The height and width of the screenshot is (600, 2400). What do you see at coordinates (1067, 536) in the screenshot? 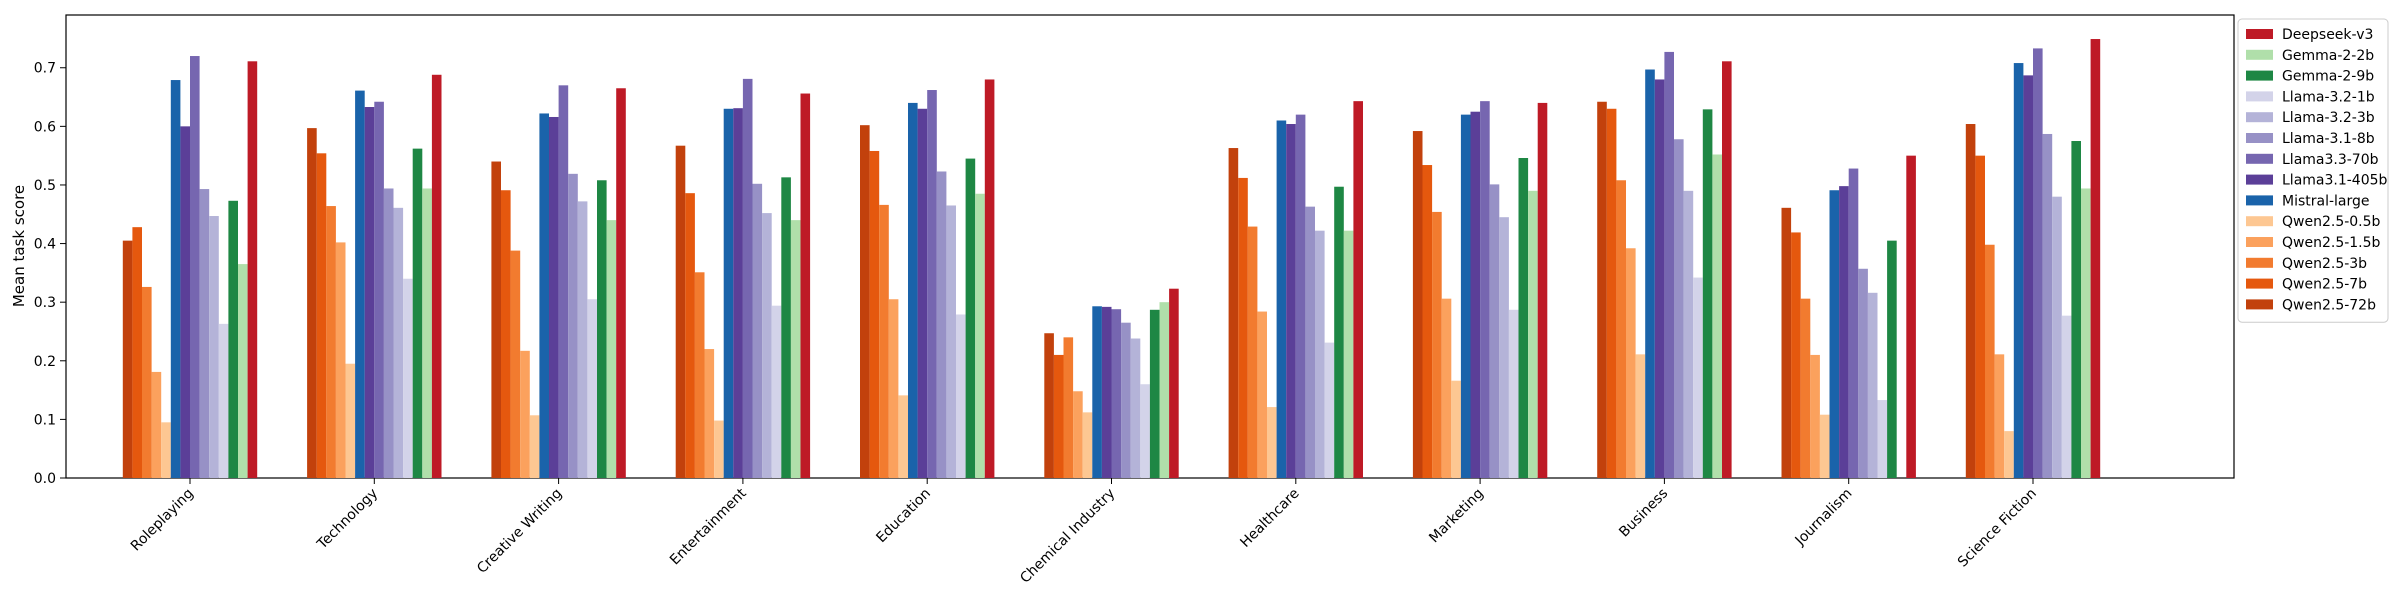
I see `x-tick-label: Chemical Industry` at bounding box center [1067, 536].